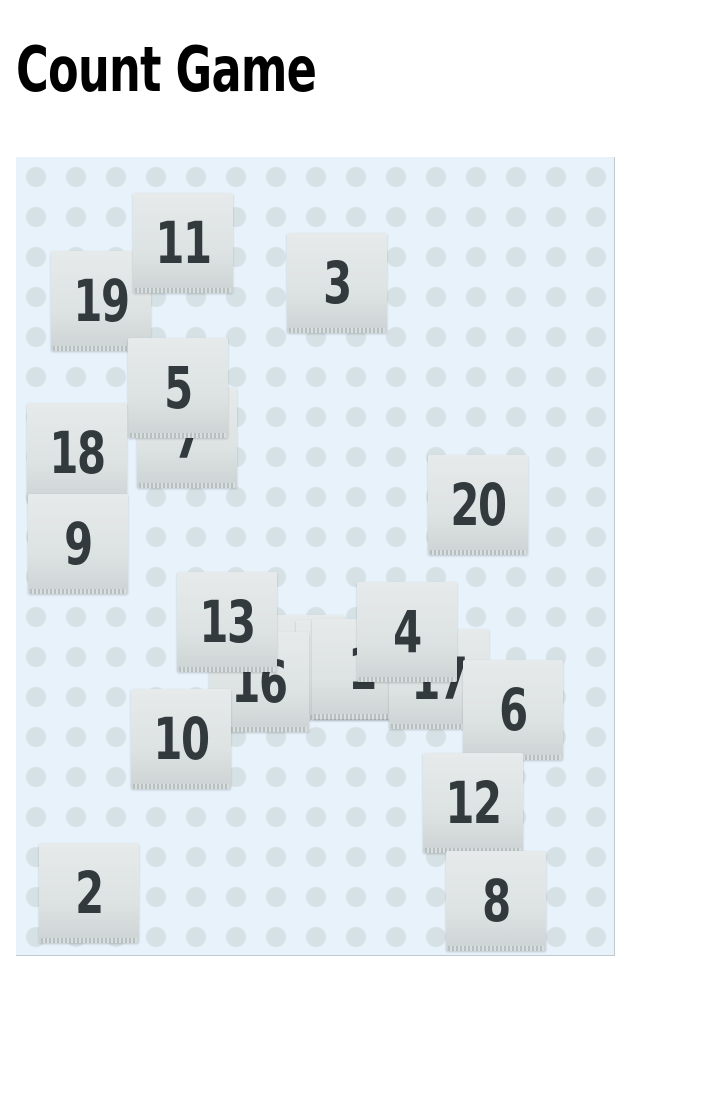  I want to click on tile-label: 10, so click(181, 739).